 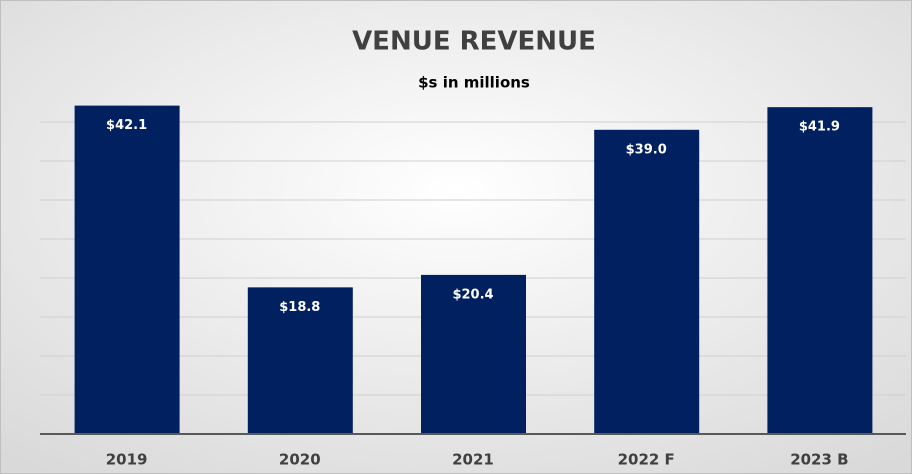 What do you see at coordinates (127, 460) in the screenshot?
I see `x-tick-label: 2019` at bounding box center [127, 460].